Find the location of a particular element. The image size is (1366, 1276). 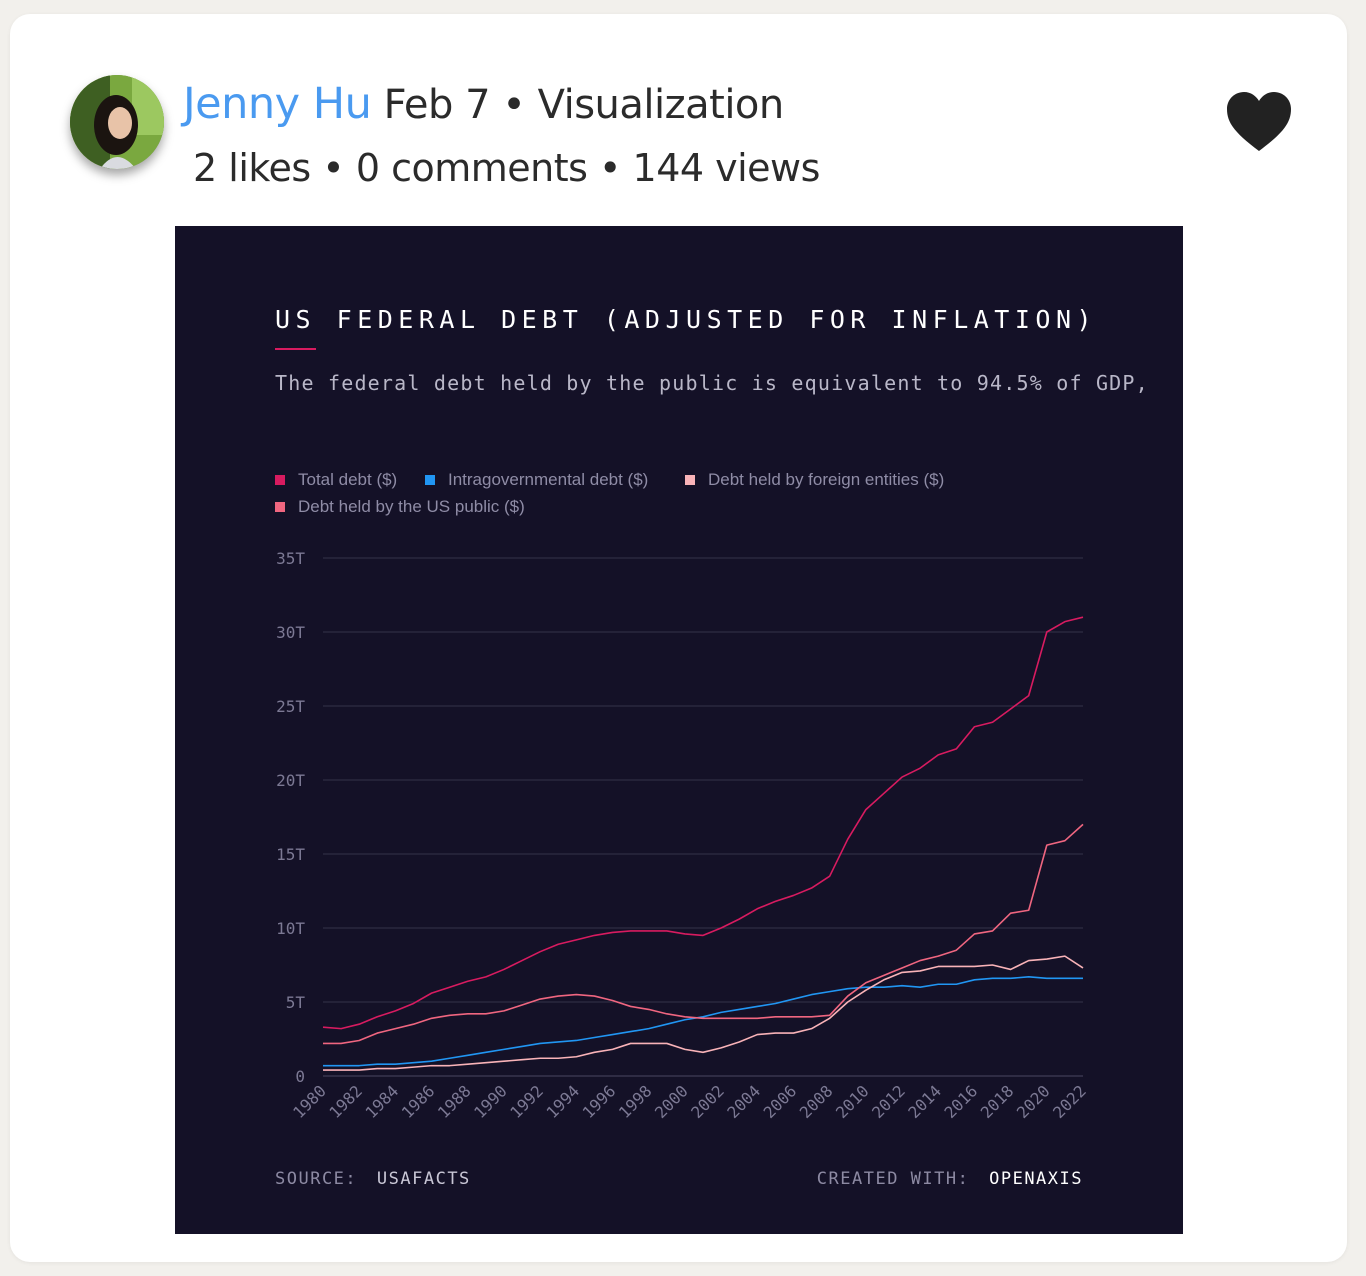

y-tick-label: 20T is located at coordinates (290, 780).